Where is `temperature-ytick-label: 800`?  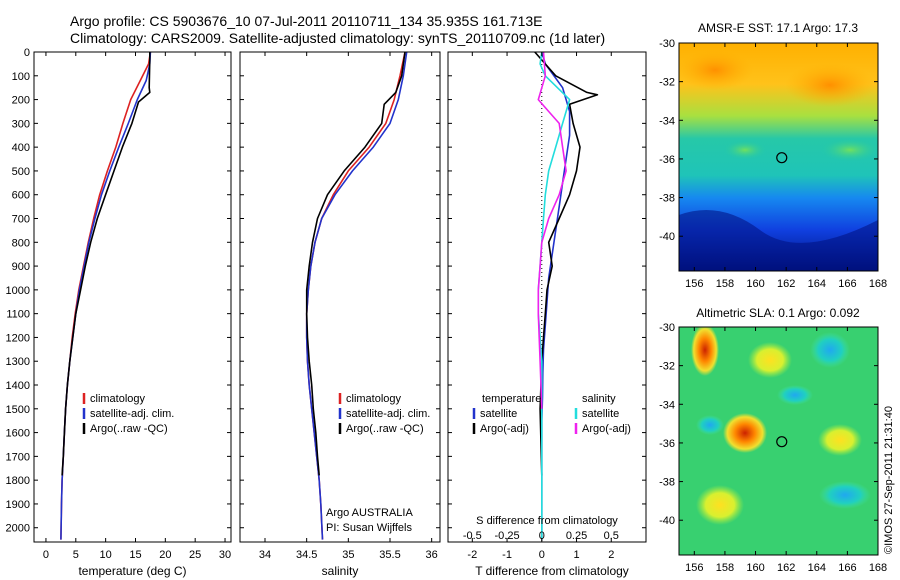 temperature-ytick-label: 800 is located at coordinates (21, 243).